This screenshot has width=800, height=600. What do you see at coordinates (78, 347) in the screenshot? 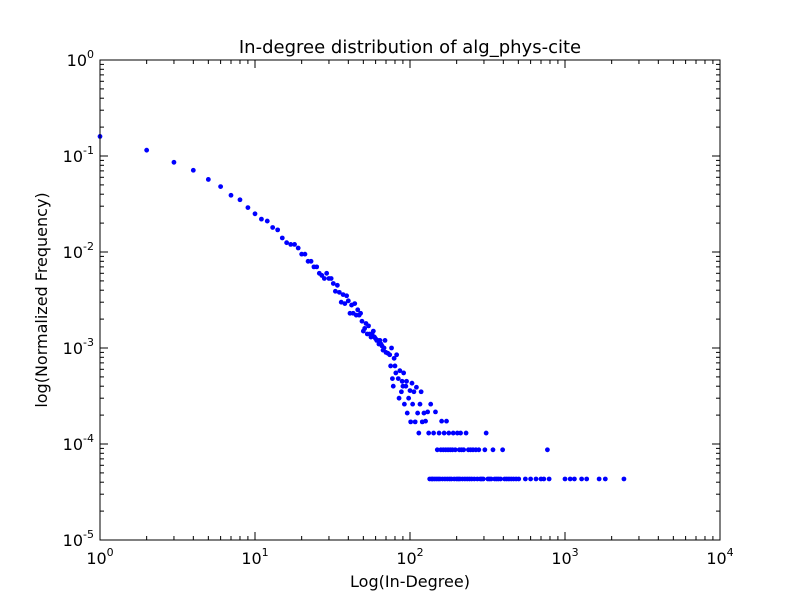
I see `y-tick-label: 10⁻³` at bounding box center [78, 347].